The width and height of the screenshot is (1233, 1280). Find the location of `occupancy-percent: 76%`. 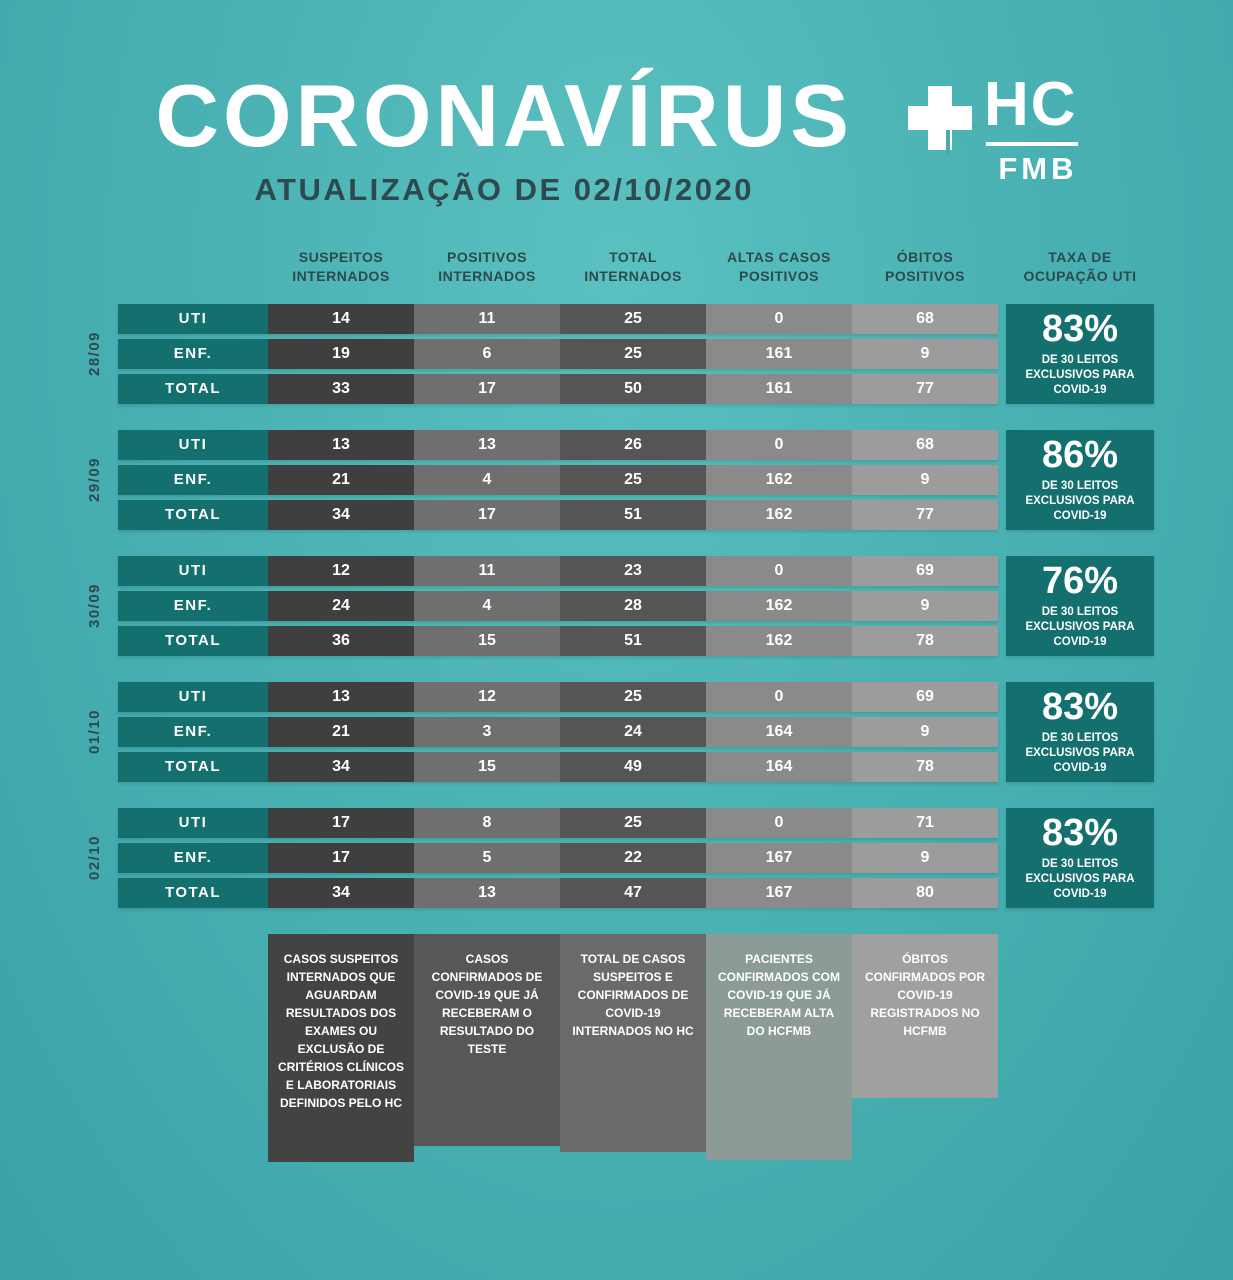

occupancy-percent: 76% is located at coordinates (1080, 580).